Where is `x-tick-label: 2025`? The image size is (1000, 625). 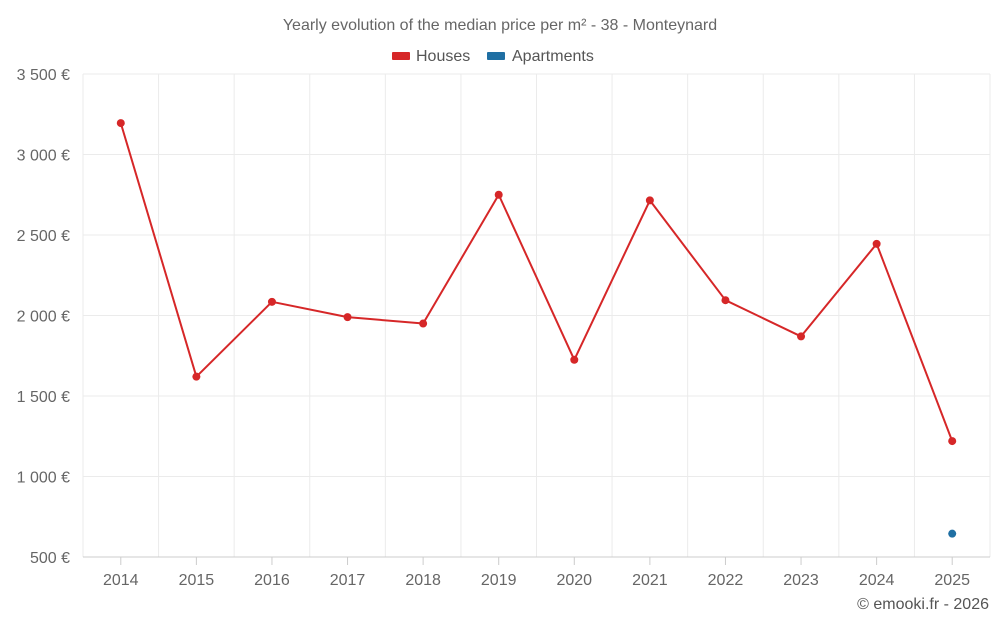 x-tick-label: 2025 is located at coordinates (952, 580).